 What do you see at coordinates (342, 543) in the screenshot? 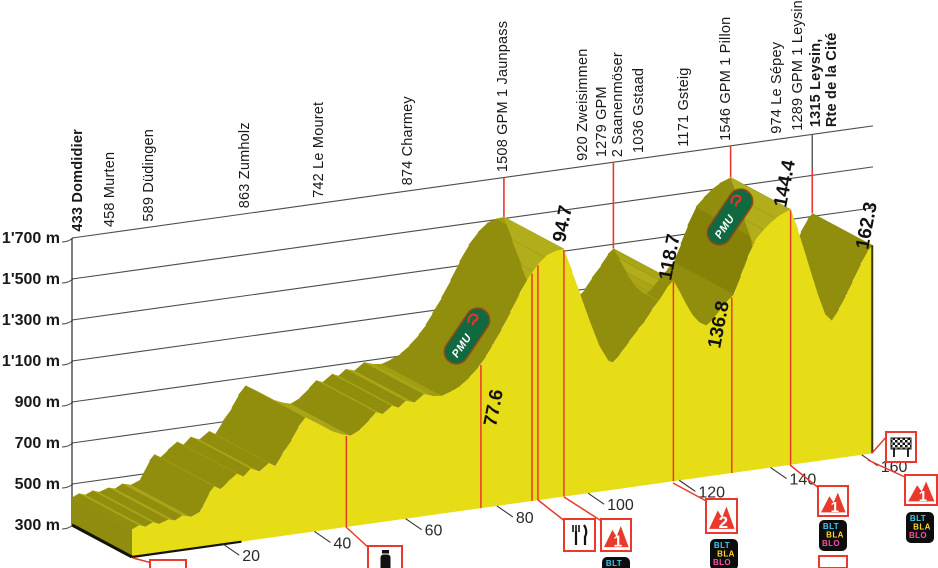
I see `distance-tick-label: 40` at bounding box center [342, 543].